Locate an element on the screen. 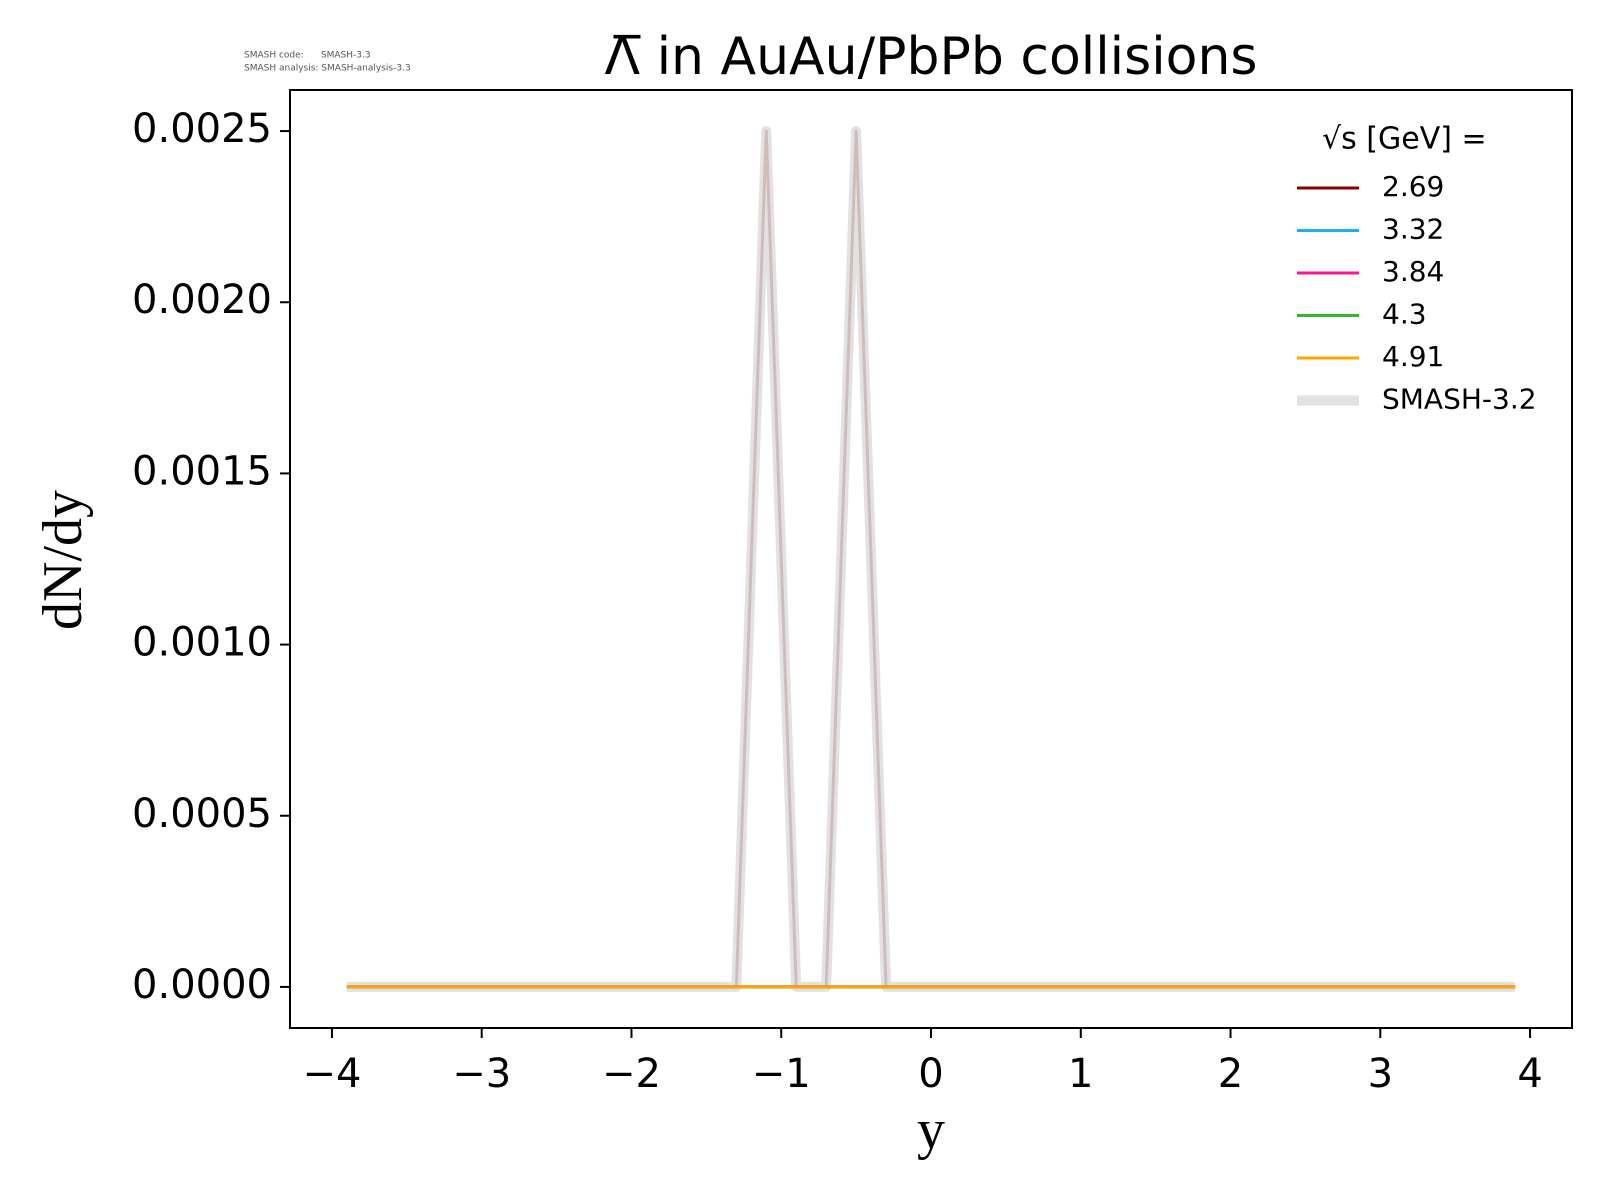  chart-title: Λ̅ in AuAu/PbPb collisions is located at coordinates (930, 57).